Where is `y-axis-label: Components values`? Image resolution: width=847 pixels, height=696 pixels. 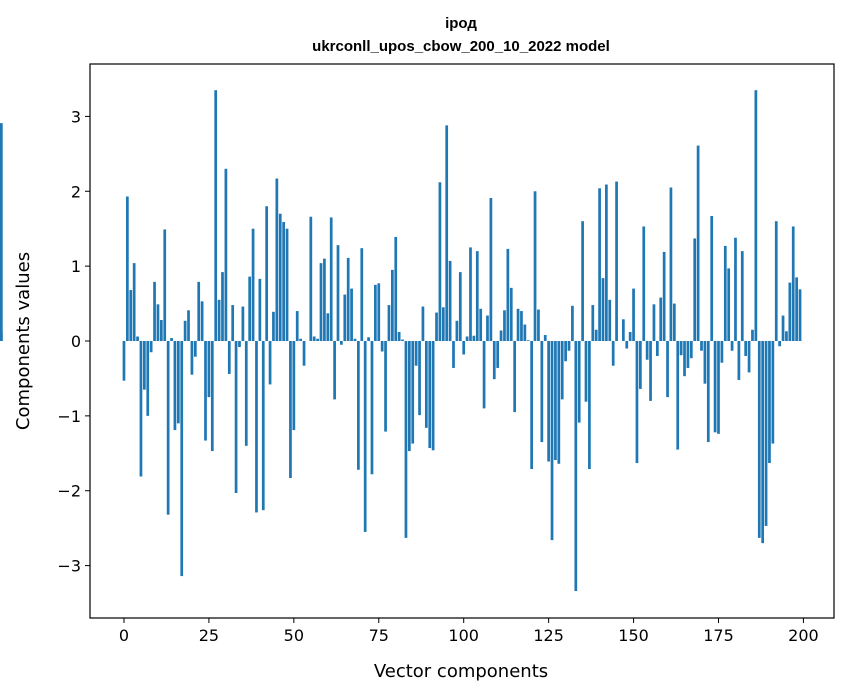 y-axis-label: Components values is located at coordinates (23, 341).